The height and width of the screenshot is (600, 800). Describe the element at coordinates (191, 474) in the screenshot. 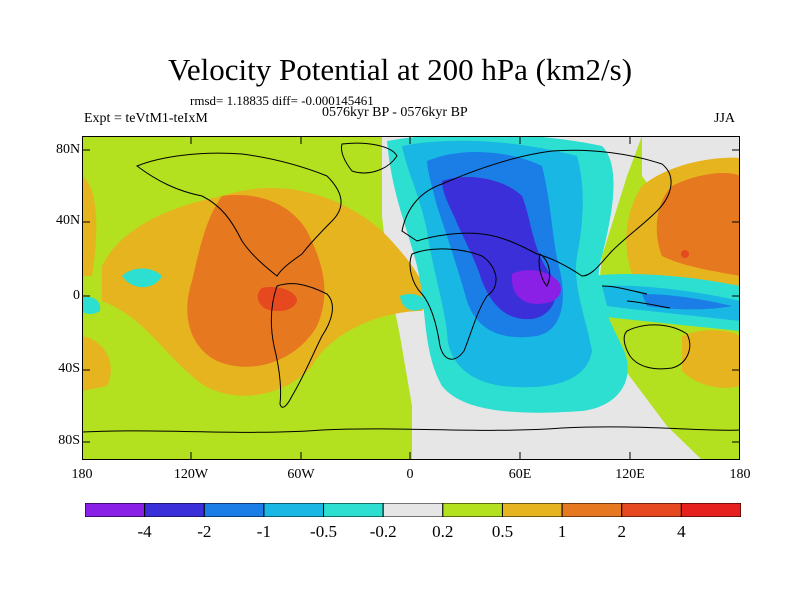

I see `lon-label-120w: 120W` at that location.